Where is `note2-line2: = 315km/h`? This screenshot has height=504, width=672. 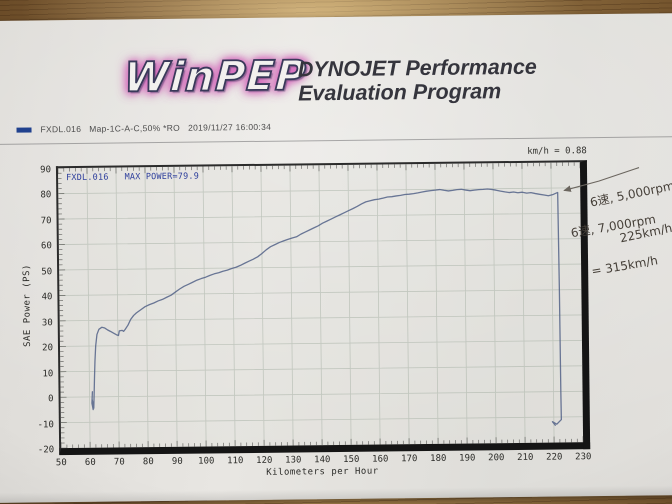
note2-line2: = 315km/h is located at coordinates (624, 266).